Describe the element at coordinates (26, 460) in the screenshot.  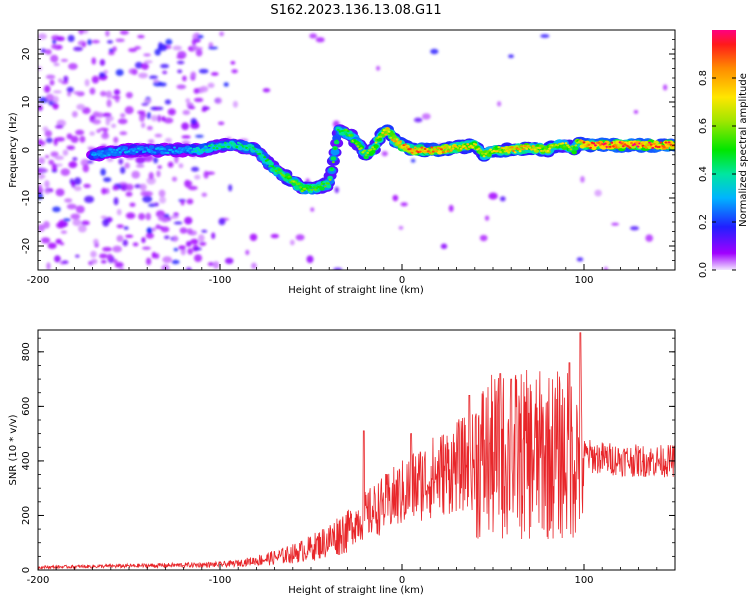
I see `y-tick-label: 400` at that location.